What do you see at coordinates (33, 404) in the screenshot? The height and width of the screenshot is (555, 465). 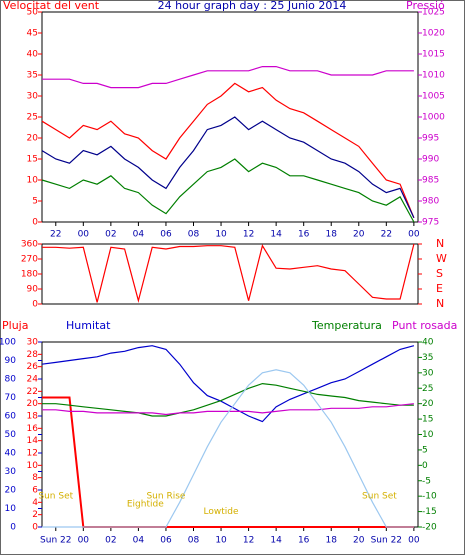 I see `y-tick-label: 20` at bounding box center [33, 404].